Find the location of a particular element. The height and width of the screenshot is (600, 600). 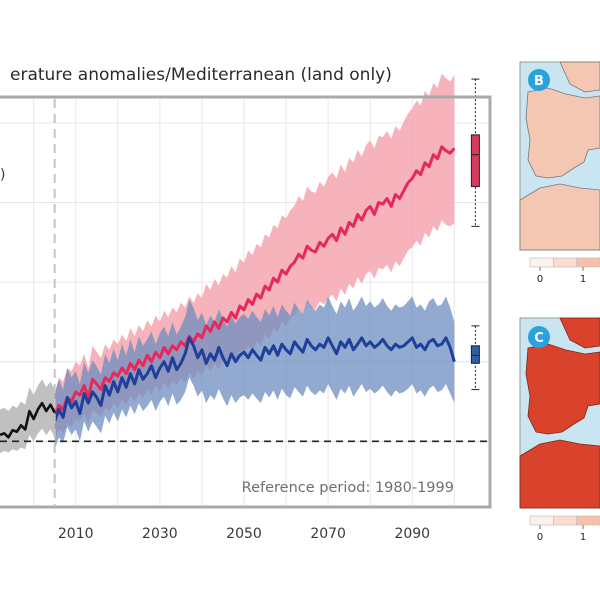

x-tick-label: 2090 is located at coordinates (412, 534).